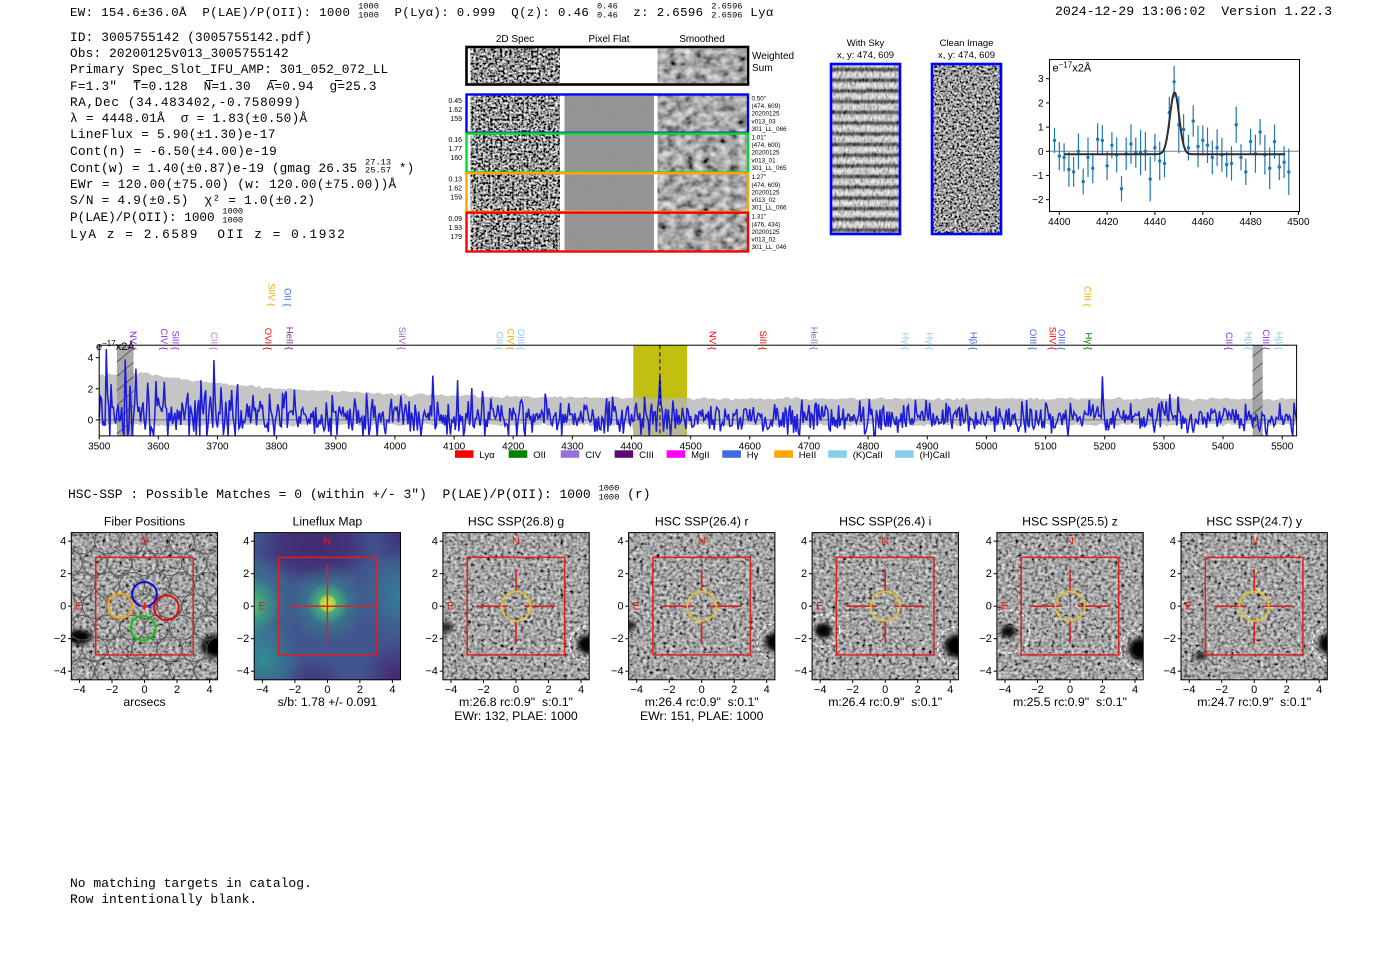  What do you see at coordinates (807, 455) in the screenshot?
I see `svg-text: HeII` at bounding box center [807, 455].